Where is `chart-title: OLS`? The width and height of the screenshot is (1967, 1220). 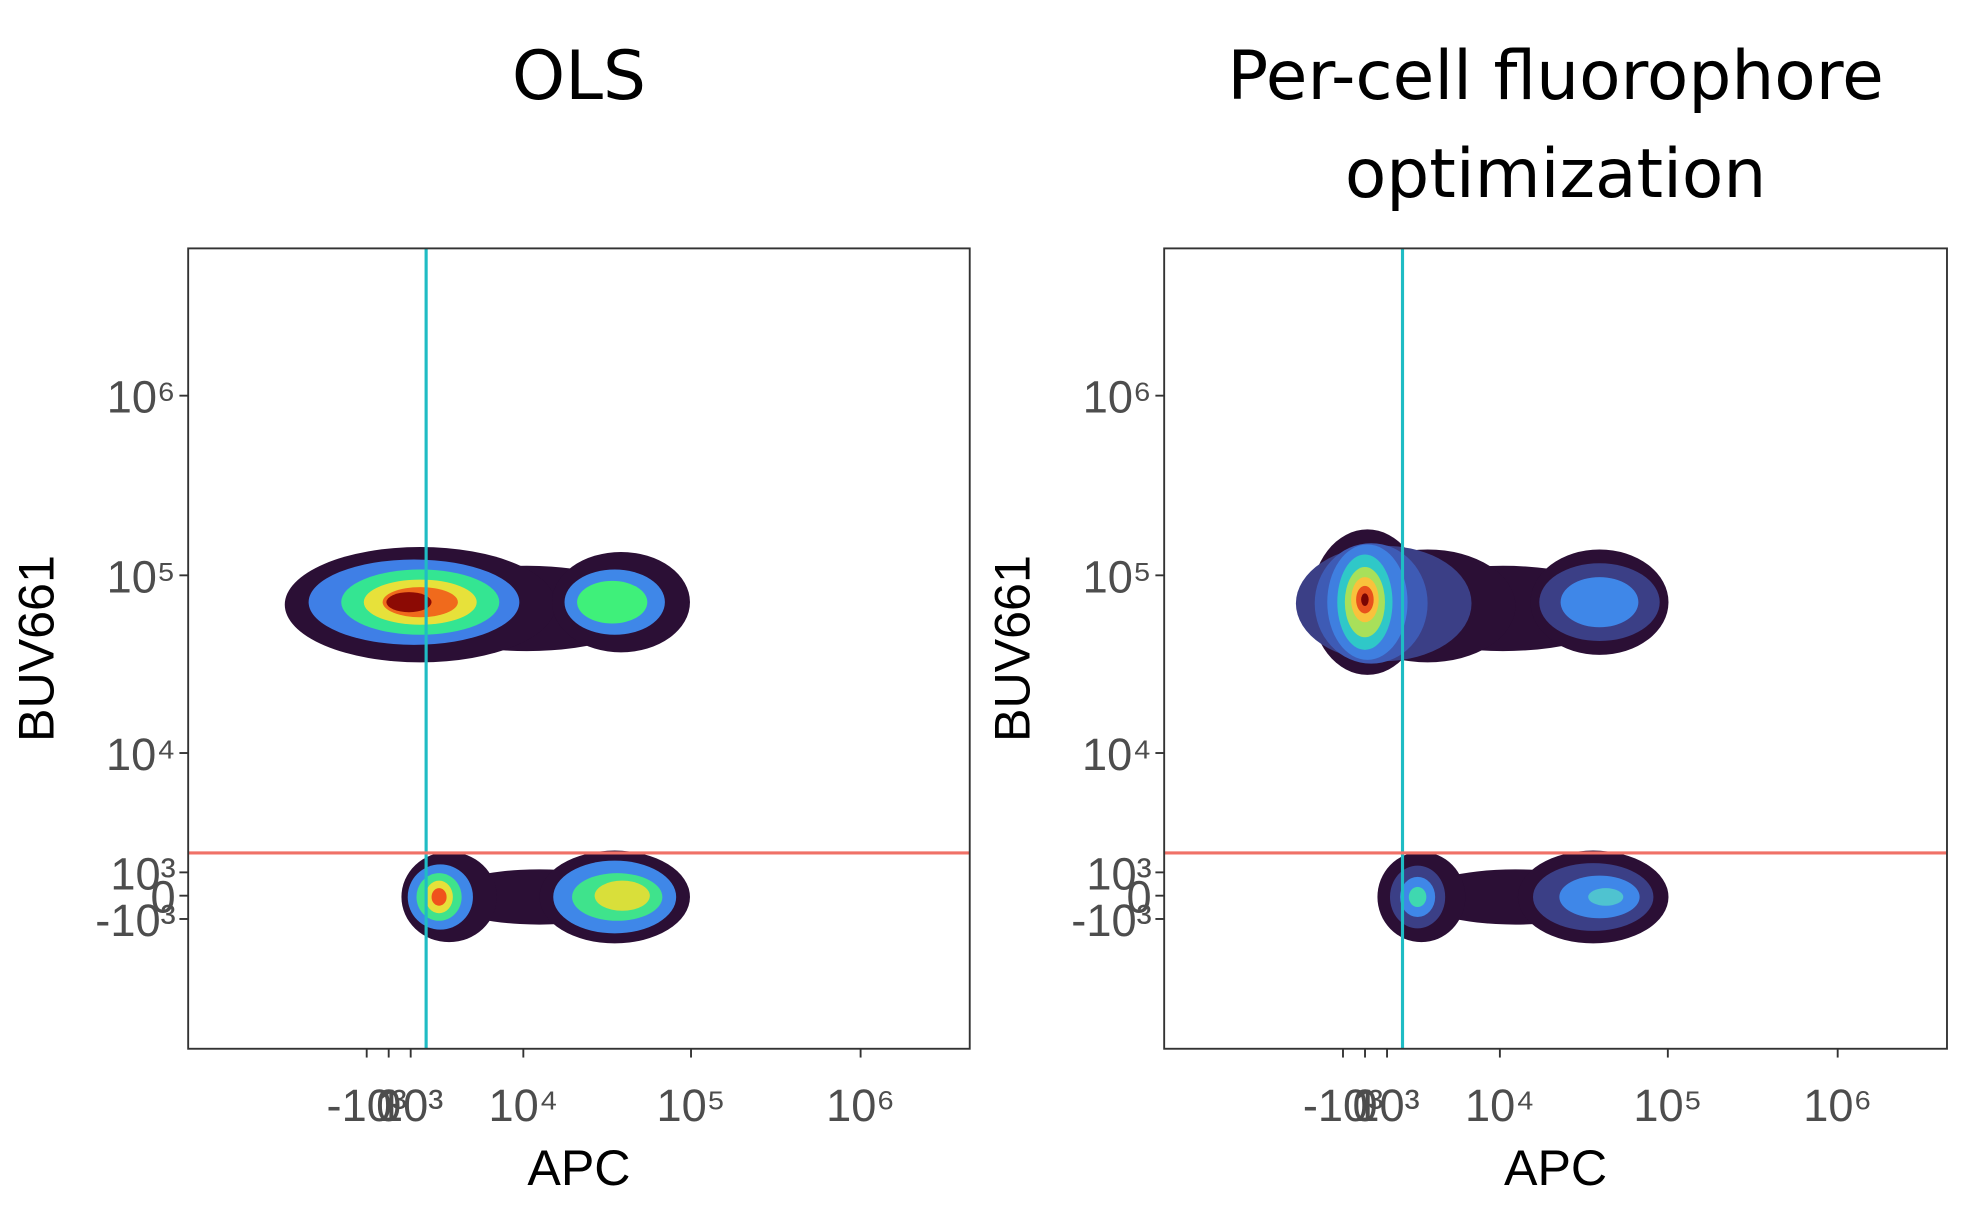 chart-title: OLS is located at coordinates (578, 76).